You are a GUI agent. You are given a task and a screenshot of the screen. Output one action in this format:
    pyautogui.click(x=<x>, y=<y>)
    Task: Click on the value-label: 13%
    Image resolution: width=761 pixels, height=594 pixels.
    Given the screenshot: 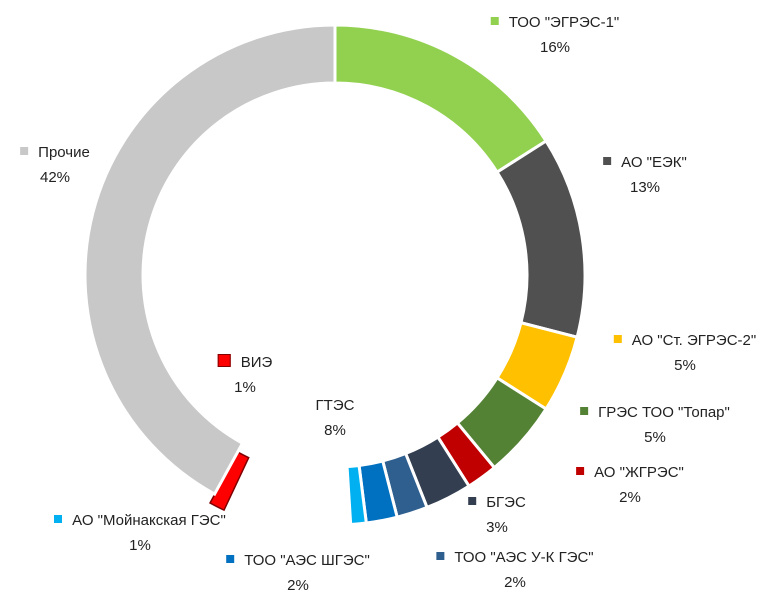 What is the action you would take?
    pyautogui.click(x=645, y=187)
    